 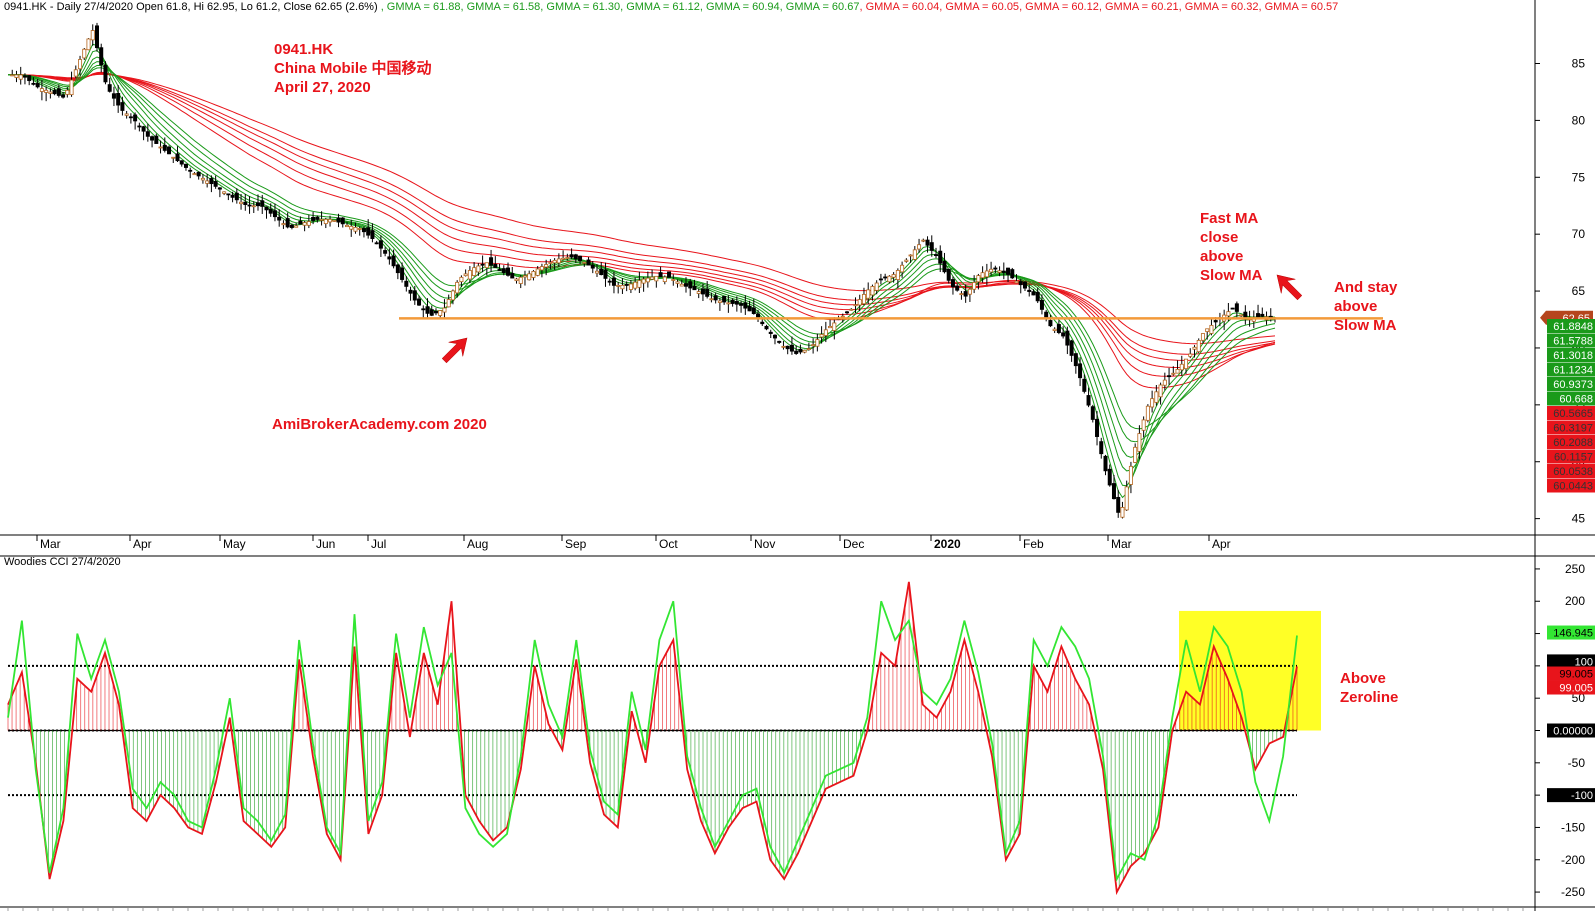 I want to click on cci-panel-title: Woodies CCI 27/4/2020, so click(x=62, y=562).